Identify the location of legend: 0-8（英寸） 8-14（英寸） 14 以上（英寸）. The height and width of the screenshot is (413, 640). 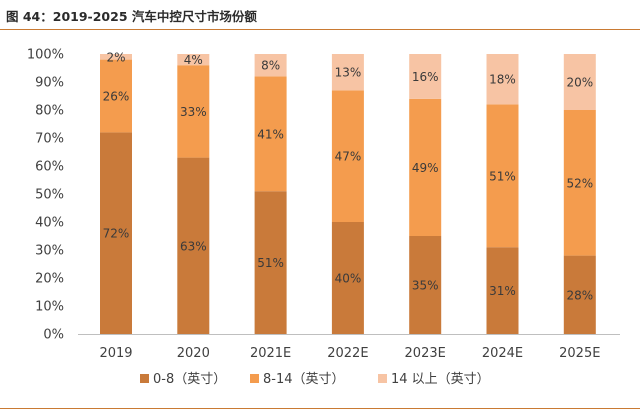
(315, 379).